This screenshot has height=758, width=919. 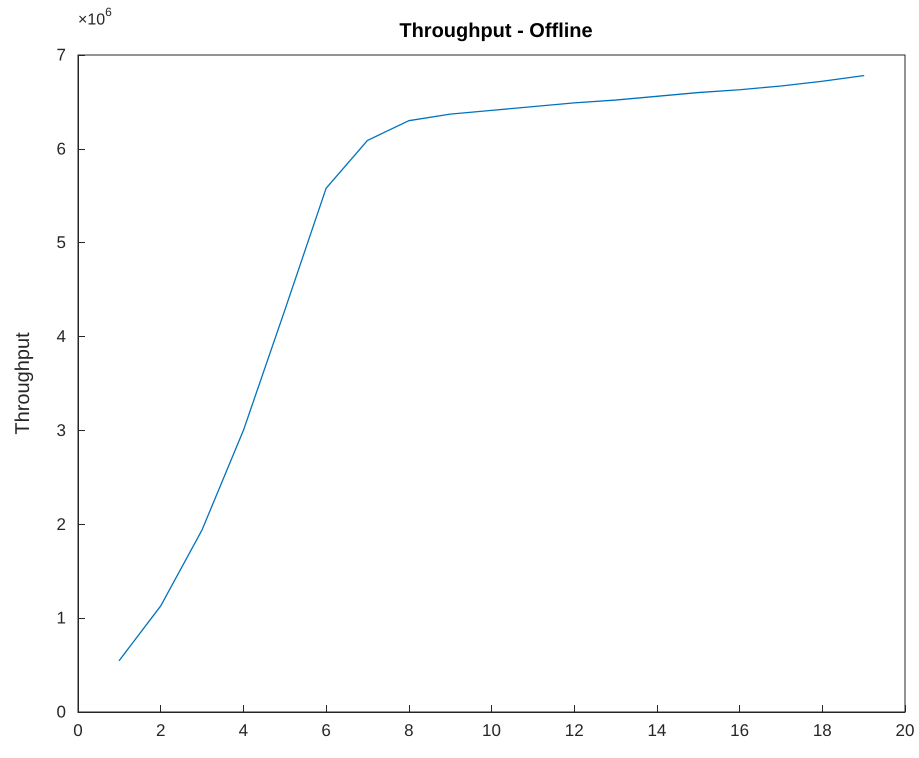 I want to click on y-tick-label: 3, so click(x=61, y=430).